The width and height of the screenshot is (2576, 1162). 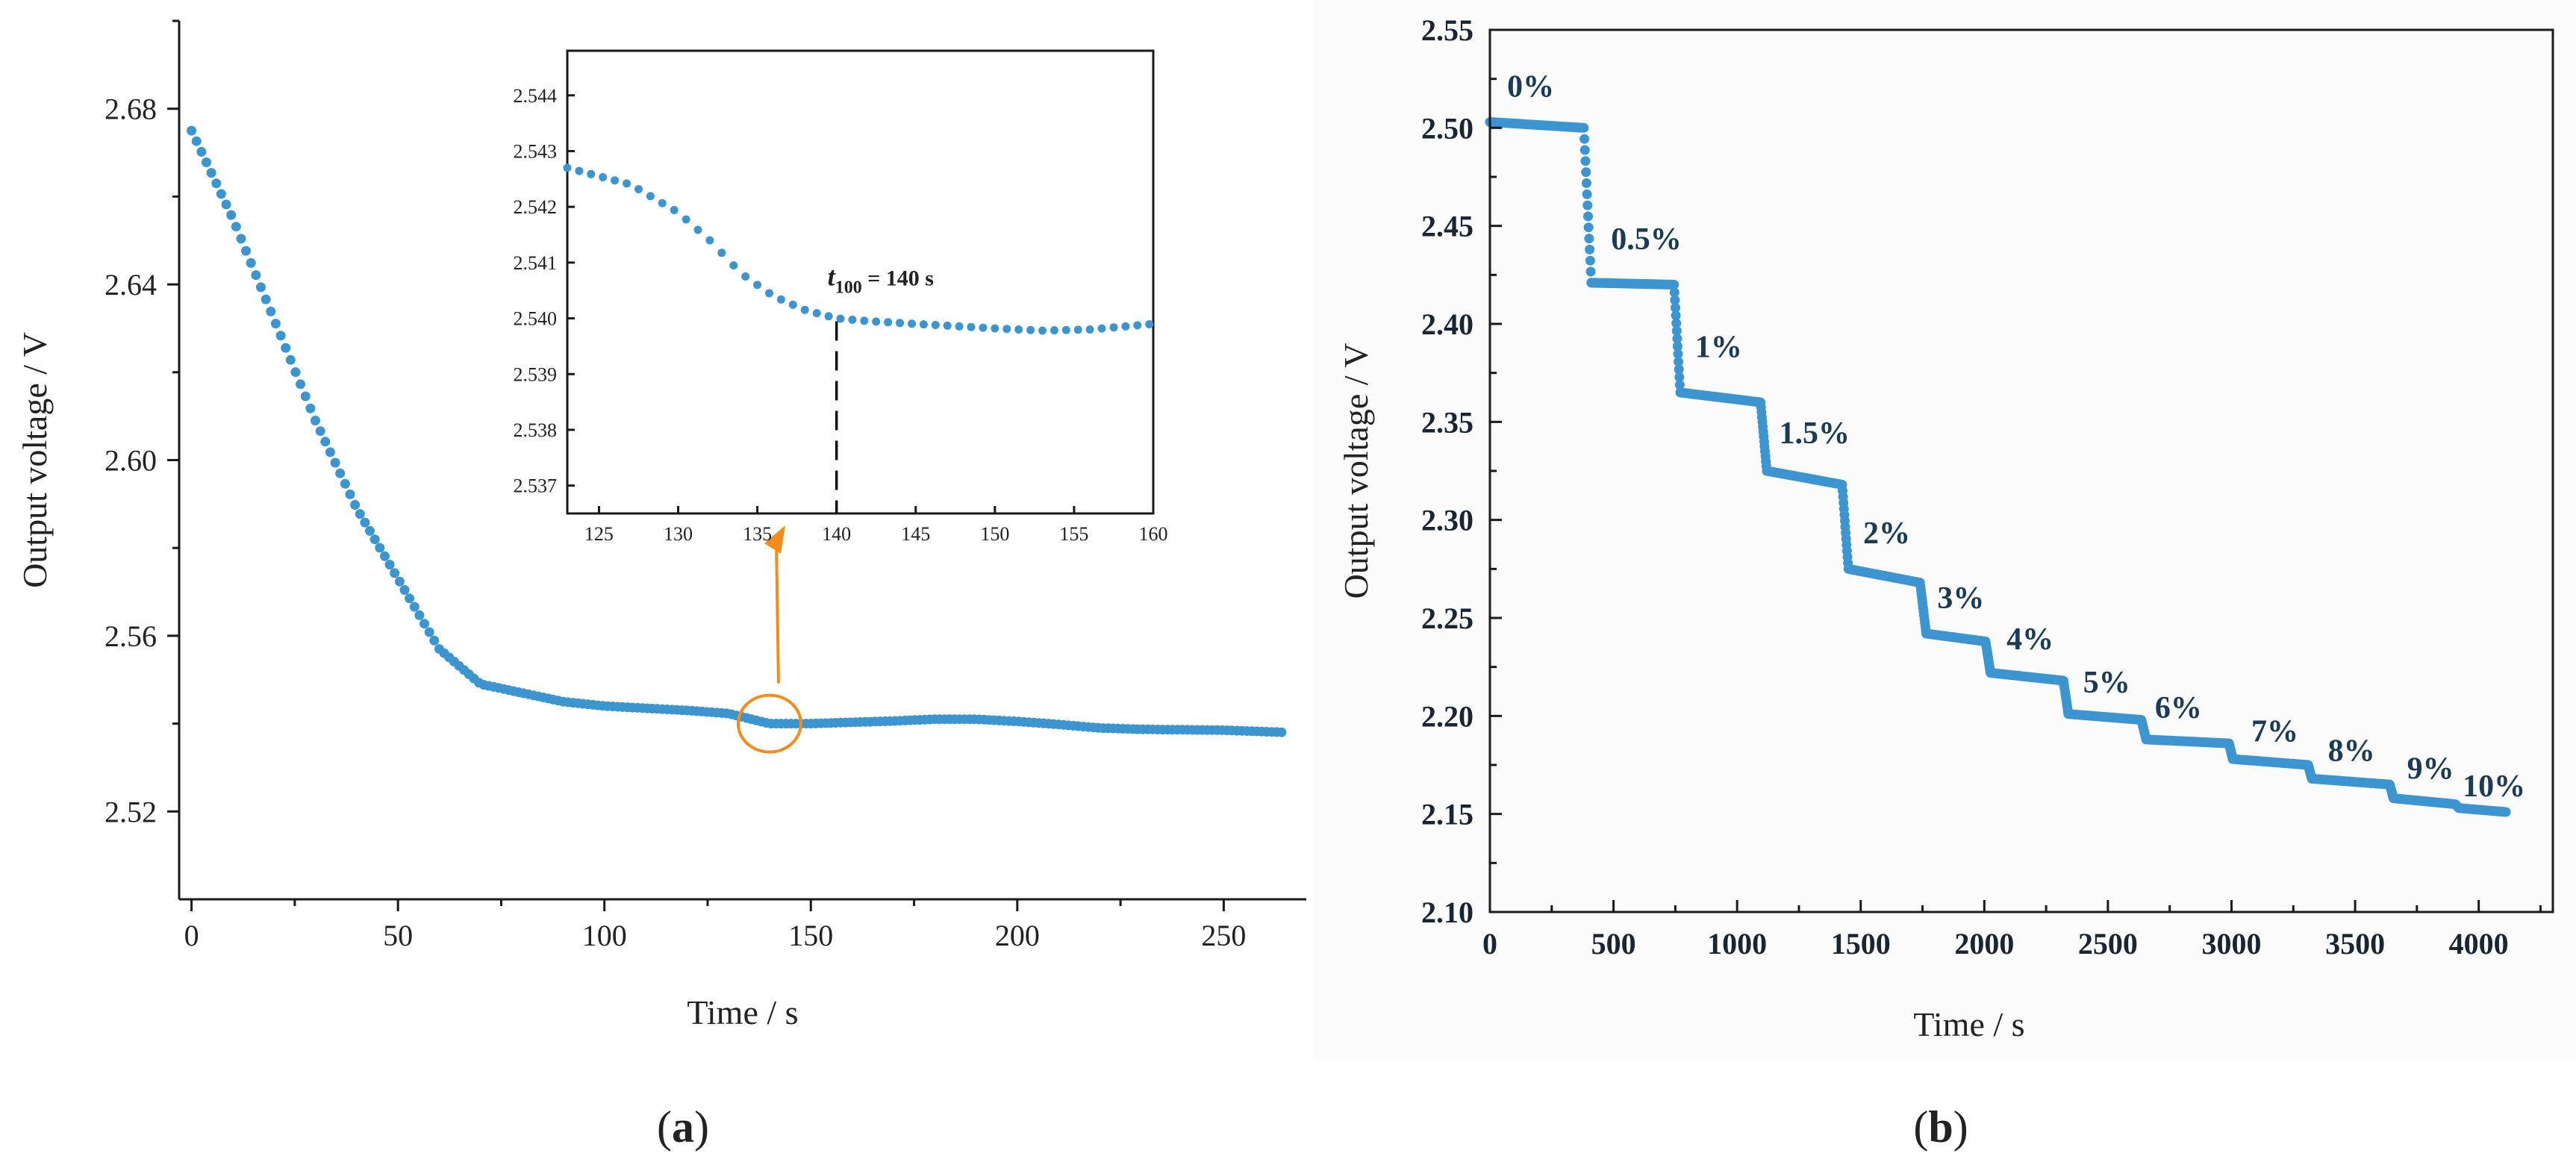 What do you see at coordinates (131, 285) in the screenshot?
I see `chart-a-y-tick-label: 2.64` at bounding box center [131, 285].